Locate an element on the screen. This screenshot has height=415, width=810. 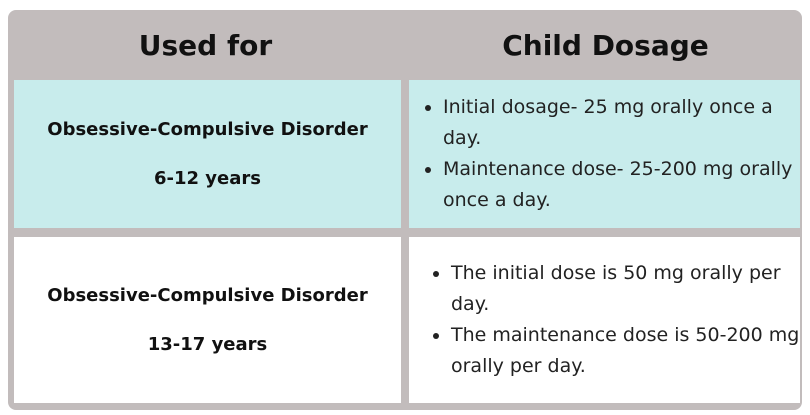
age: 13-17 years is located at coordinates (207, 344).